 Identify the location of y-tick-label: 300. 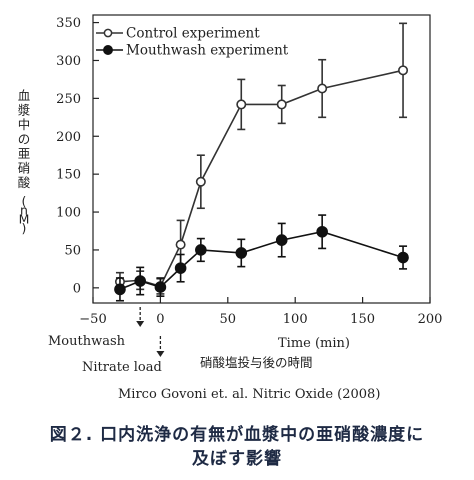
(68, 61).